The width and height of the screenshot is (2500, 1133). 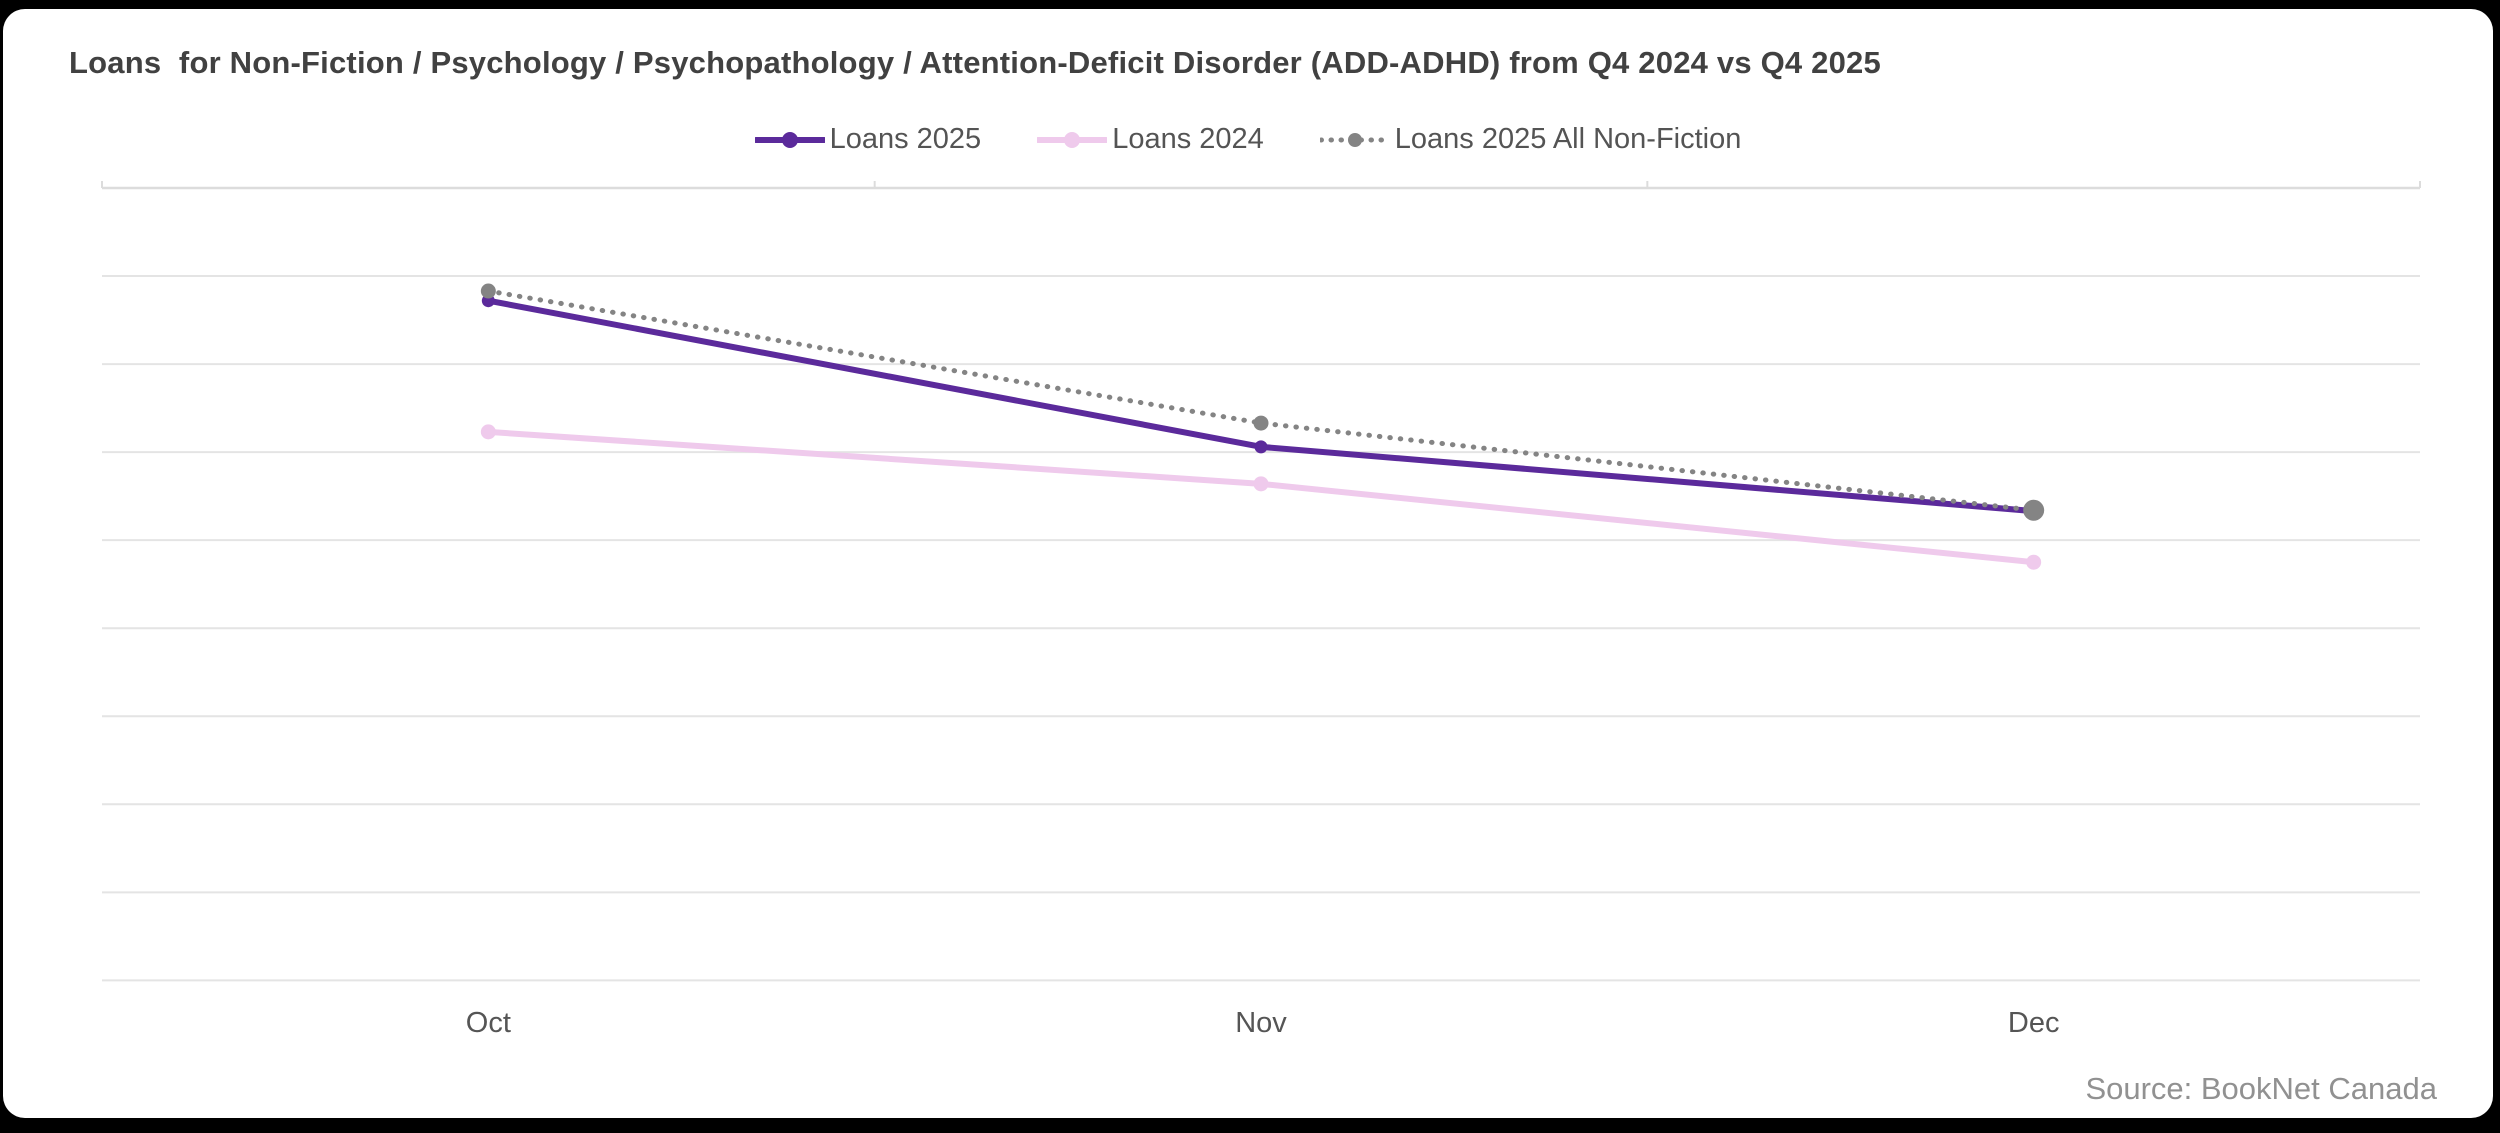 I want to click on source-label: Source: BookNet Canada, so click(x=2261, y=1088).